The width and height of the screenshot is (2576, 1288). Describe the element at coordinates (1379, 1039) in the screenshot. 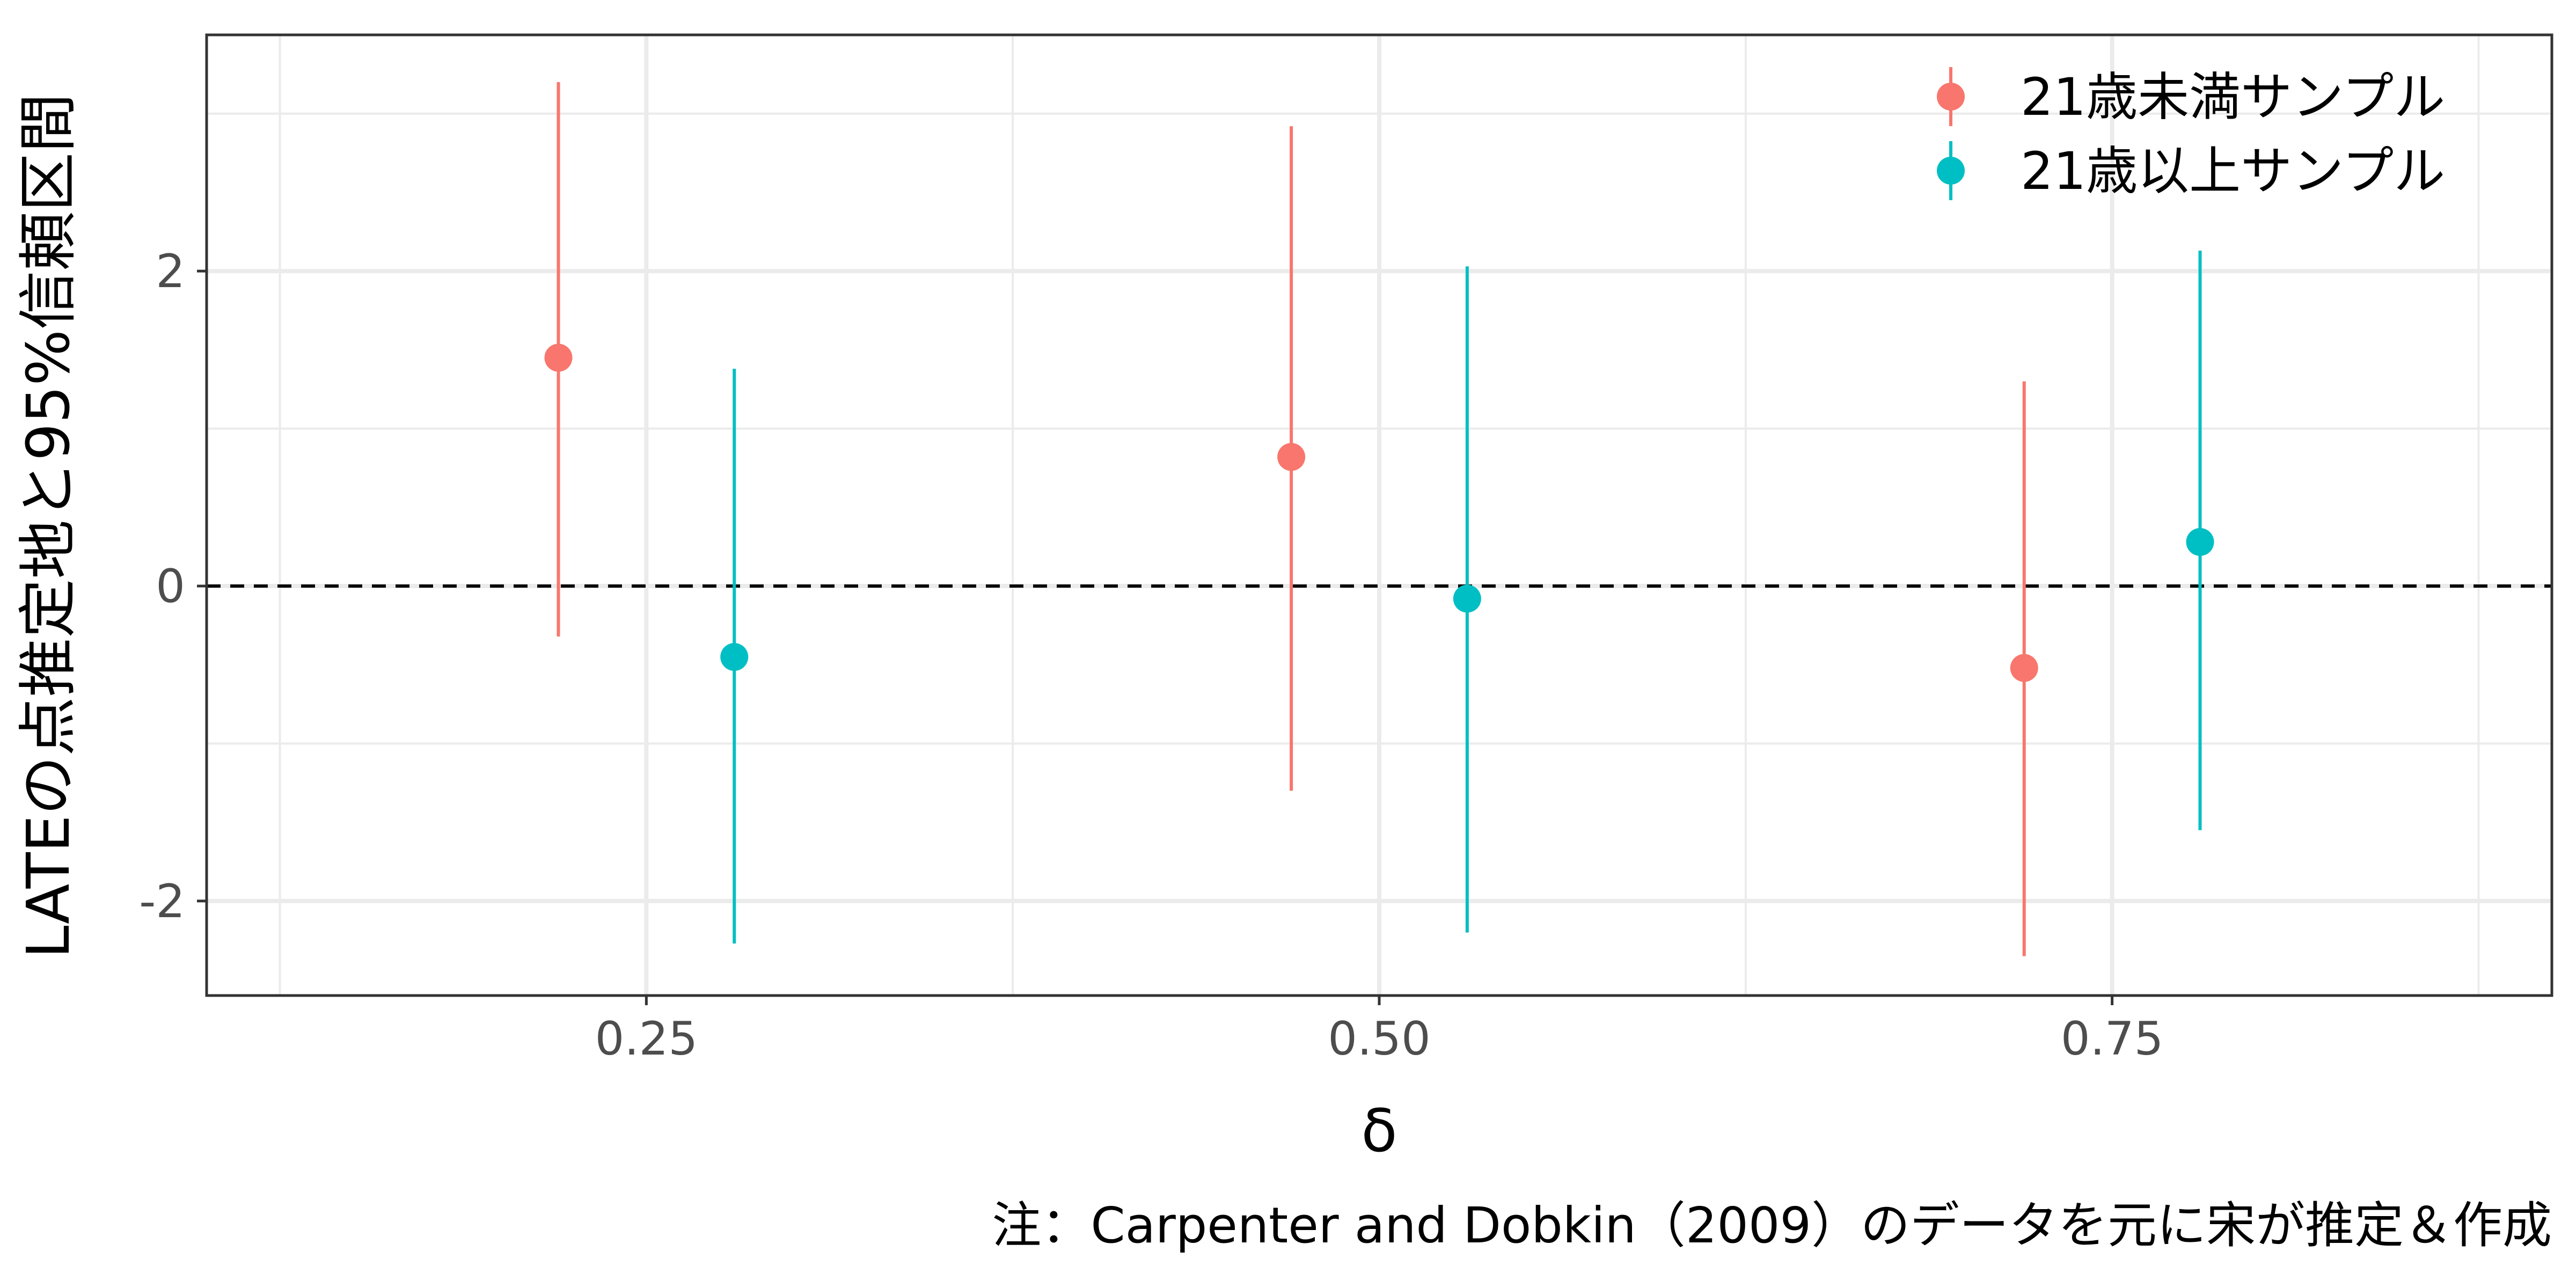

I see `x-tick-label: 0.50` at that location.